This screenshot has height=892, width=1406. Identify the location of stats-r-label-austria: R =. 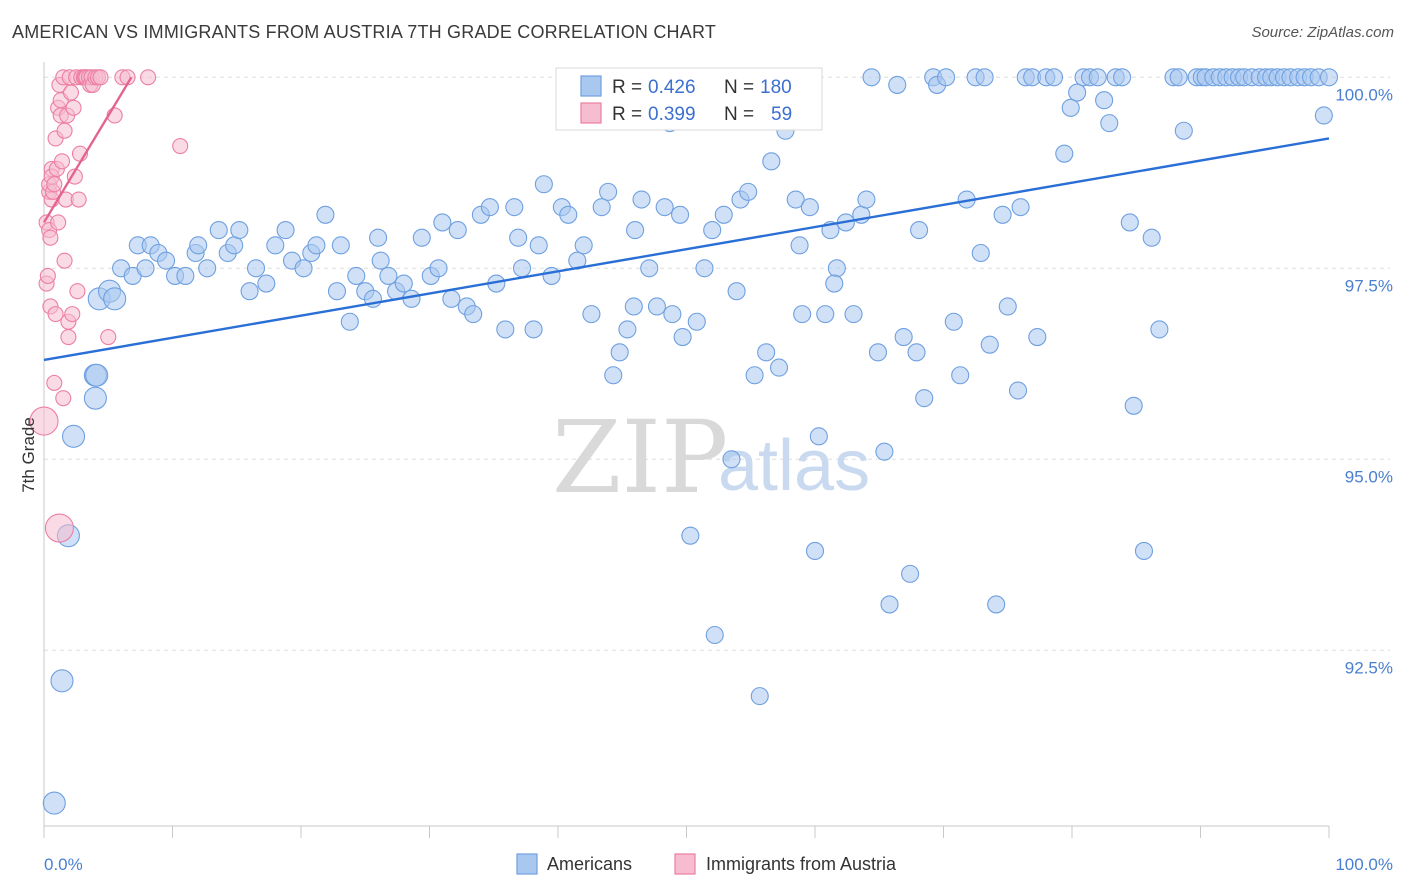
(627, 114).